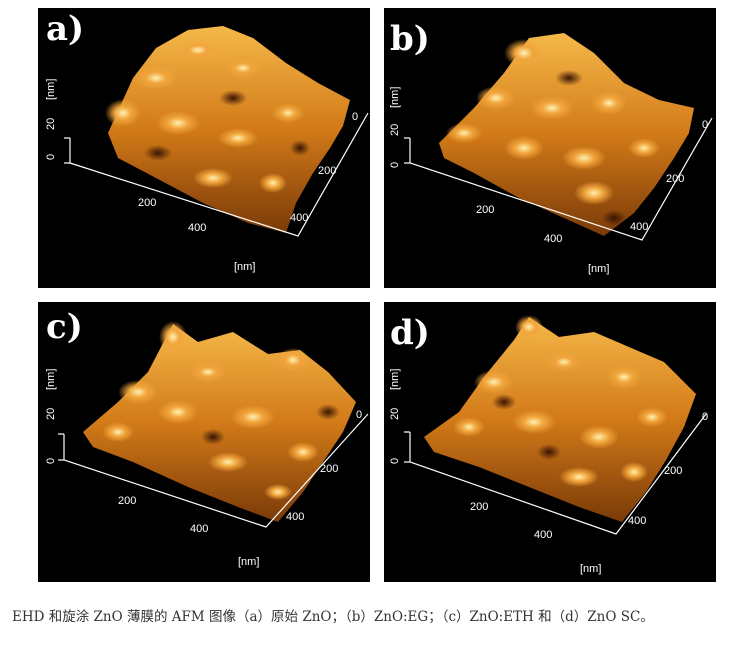 The image size is (734, 659). I want to click on x-tick-400-c: 400, so click(199, 529).